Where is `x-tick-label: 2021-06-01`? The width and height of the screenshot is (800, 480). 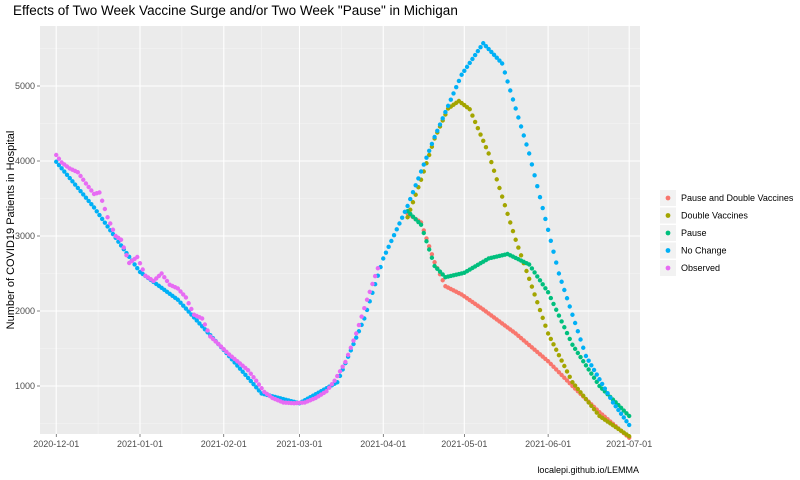
x-tick-label: 2021-06-01 is located at coordinates (548, 444).